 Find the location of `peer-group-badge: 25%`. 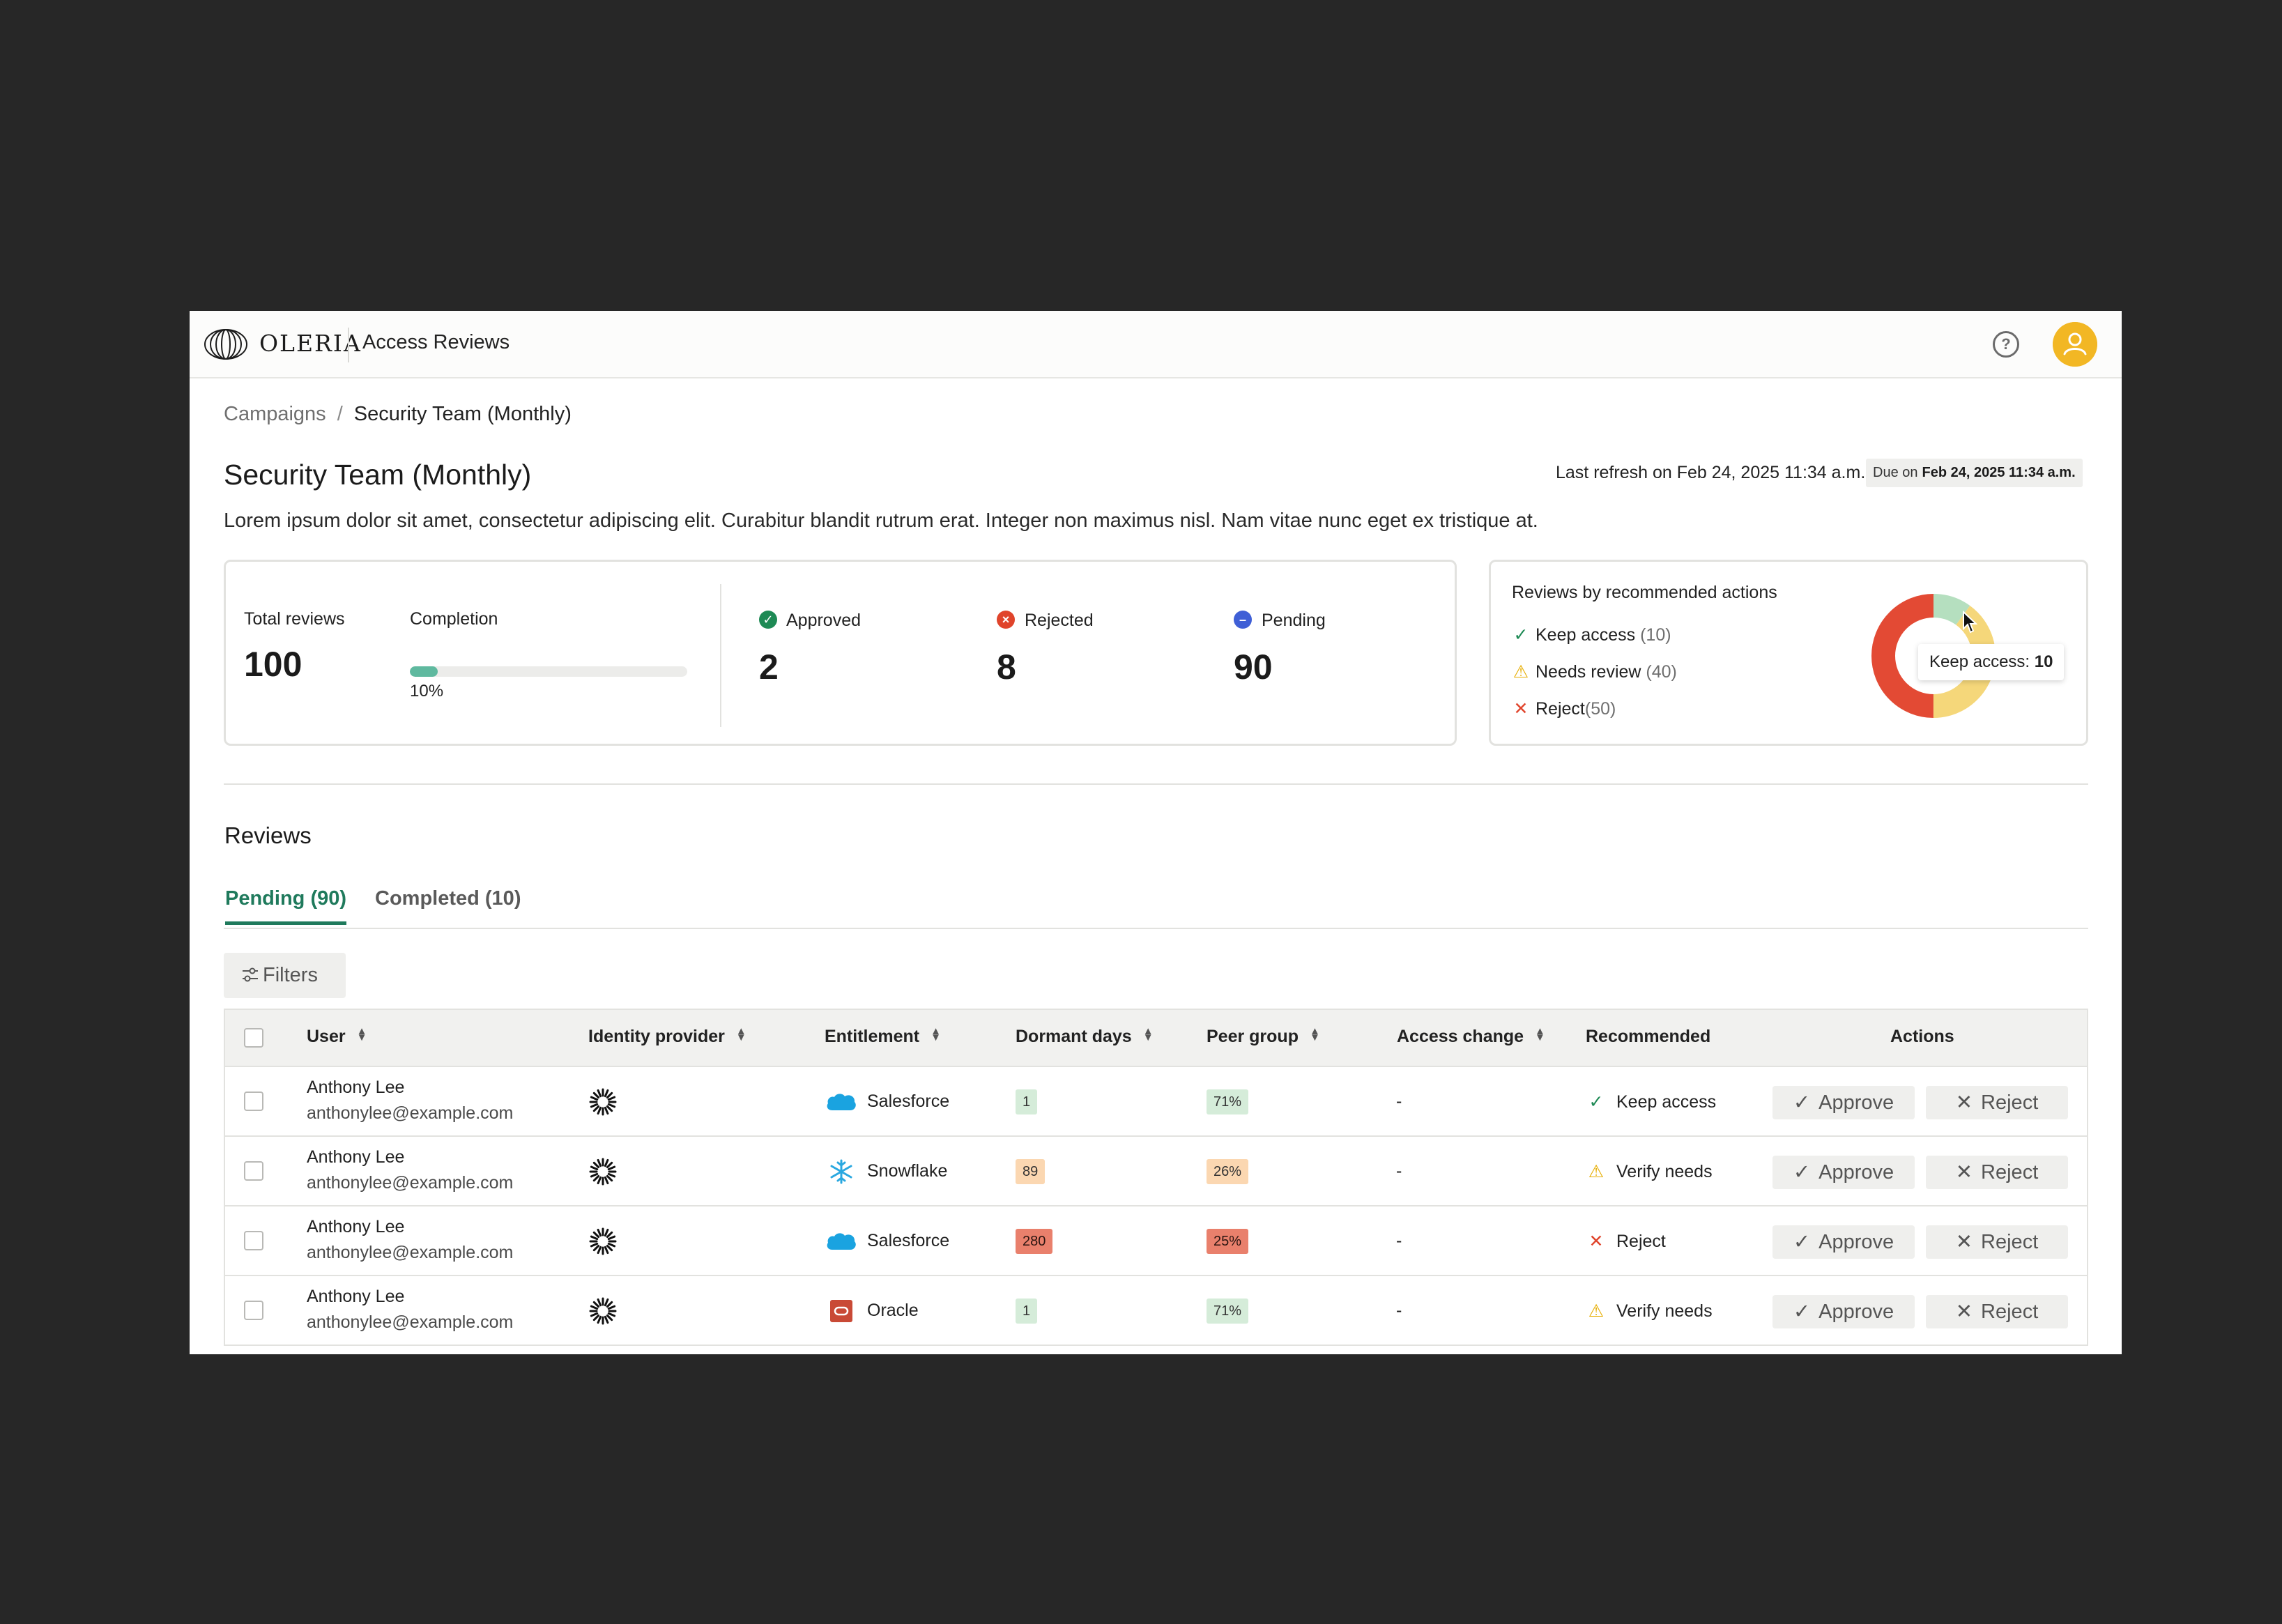

peer-group-badge: 25% is located at coordinates (1228, 1241).